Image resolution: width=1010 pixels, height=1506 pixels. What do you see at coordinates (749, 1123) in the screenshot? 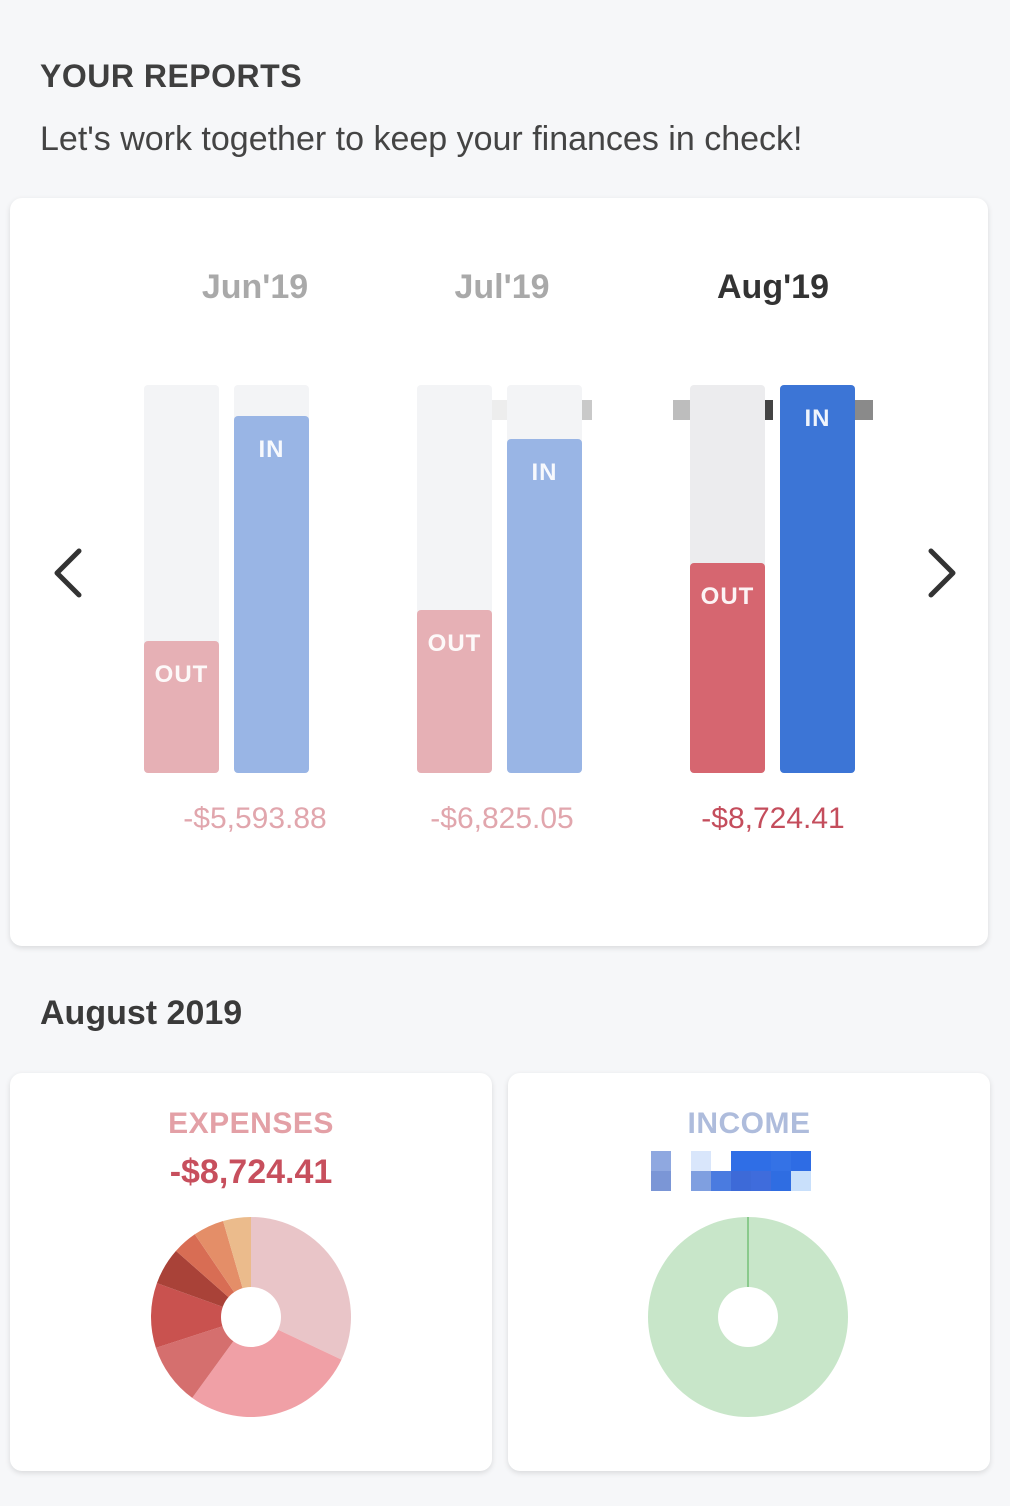
I see `income-title: INCOME` at bounding box center [749, 1123].